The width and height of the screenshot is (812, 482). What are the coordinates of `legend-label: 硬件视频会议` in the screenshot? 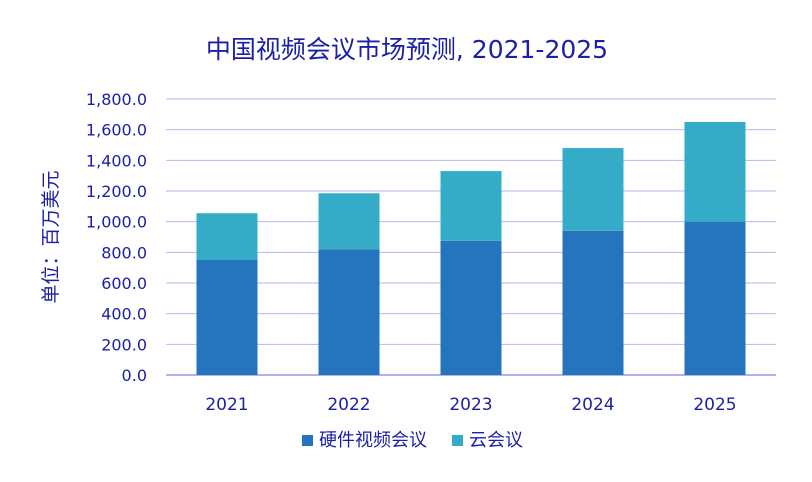 It's located at (373, 440).